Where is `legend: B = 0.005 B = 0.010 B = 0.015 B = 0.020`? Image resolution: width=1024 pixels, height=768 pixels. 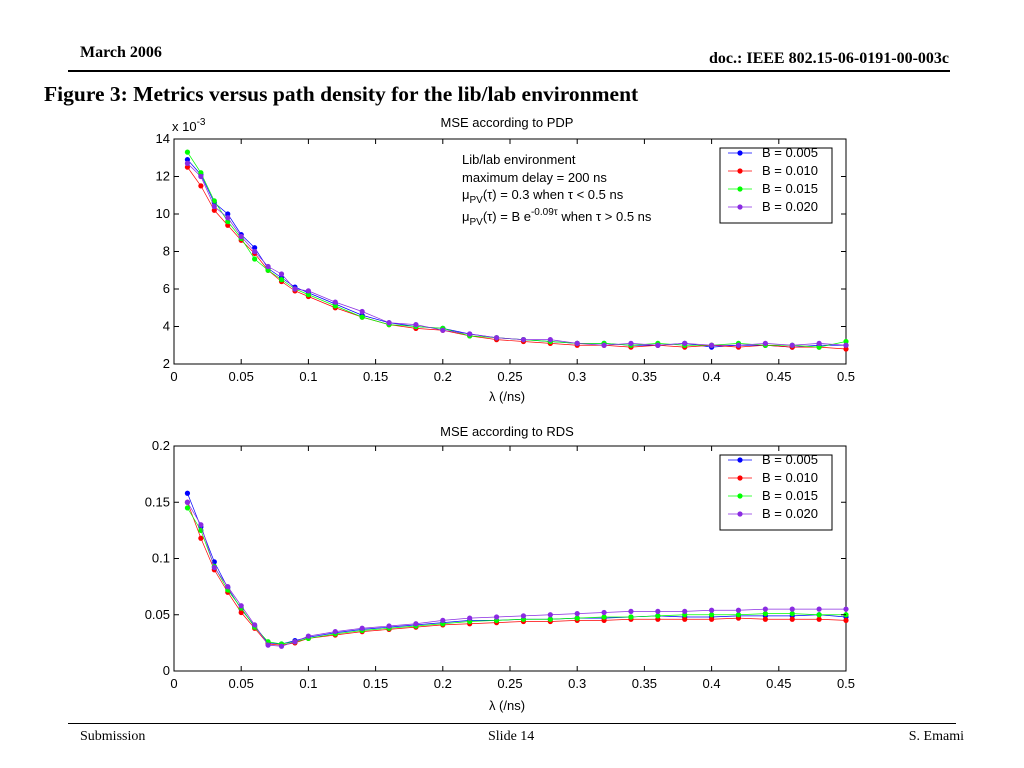
legend: B = 0.005 B = 0.010 B = 0.015 B = 0.020 is located at coordinates (776, 491).